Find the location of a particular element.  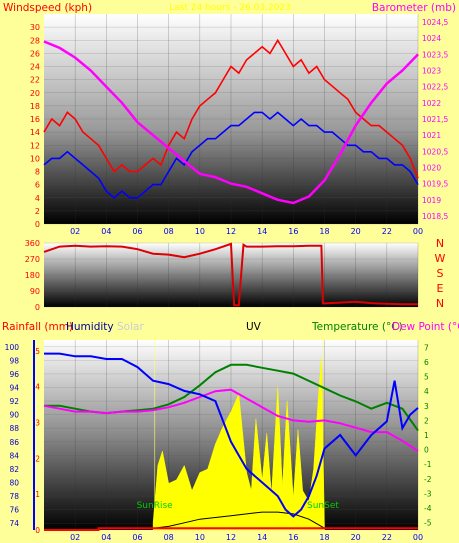

direction-axis: 0 90 180 270 360 is located at coordinates (32, 275).